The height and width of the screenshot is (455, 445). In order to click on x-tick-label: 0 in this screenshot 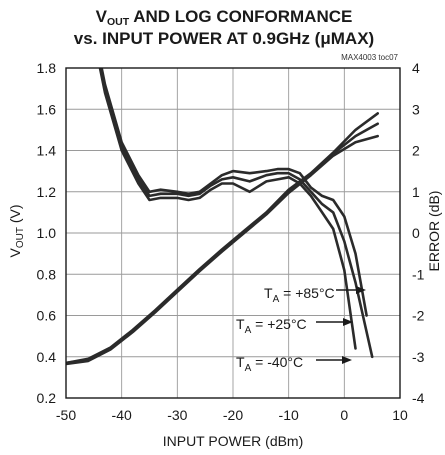, I will do `click(344, 415)`.